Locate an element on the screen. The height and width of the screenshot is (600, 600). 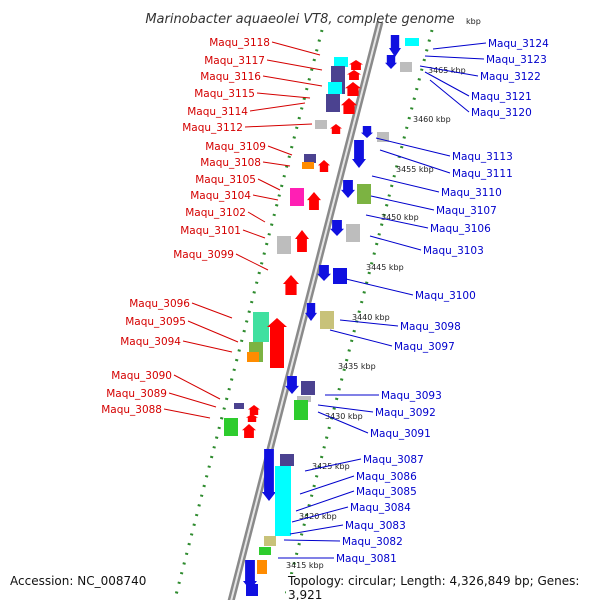
gene-label: Maqu_3110 is located at coordinates (471, 193).